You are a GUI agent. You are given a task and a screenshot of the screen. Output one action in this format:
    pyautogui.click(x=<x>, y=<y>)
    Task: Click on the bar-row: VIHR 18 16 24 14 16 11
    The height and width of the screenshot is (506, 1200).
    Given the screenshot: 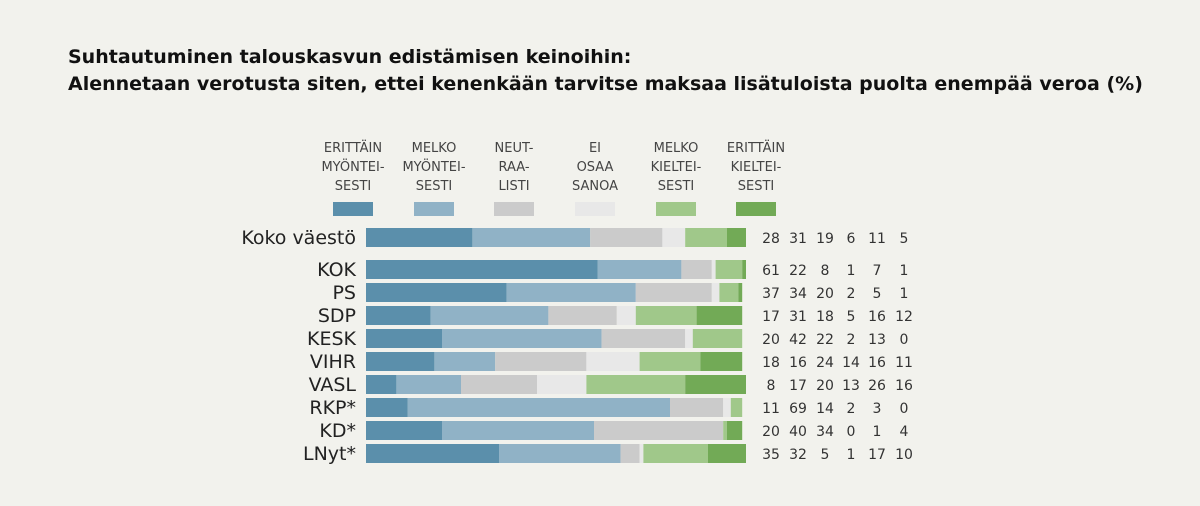 What is the action you would take?
    pyautogui.click(x=611, y=362)
    